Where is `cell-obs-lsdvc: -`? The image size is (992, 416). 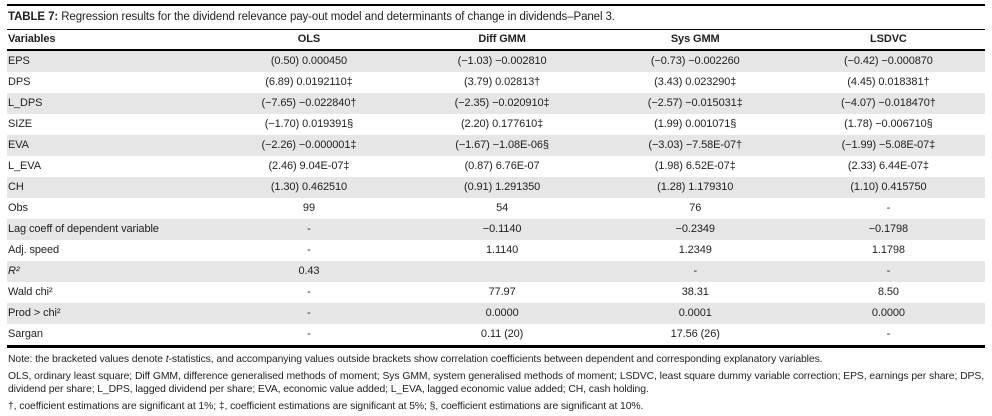
cell-obs-lsdvc: - is located at coordinates (888, 208).